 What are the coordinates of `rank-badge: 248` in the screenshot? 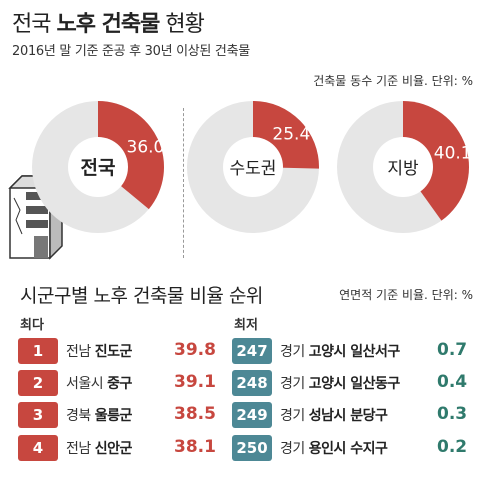 It's located at (252, 383).